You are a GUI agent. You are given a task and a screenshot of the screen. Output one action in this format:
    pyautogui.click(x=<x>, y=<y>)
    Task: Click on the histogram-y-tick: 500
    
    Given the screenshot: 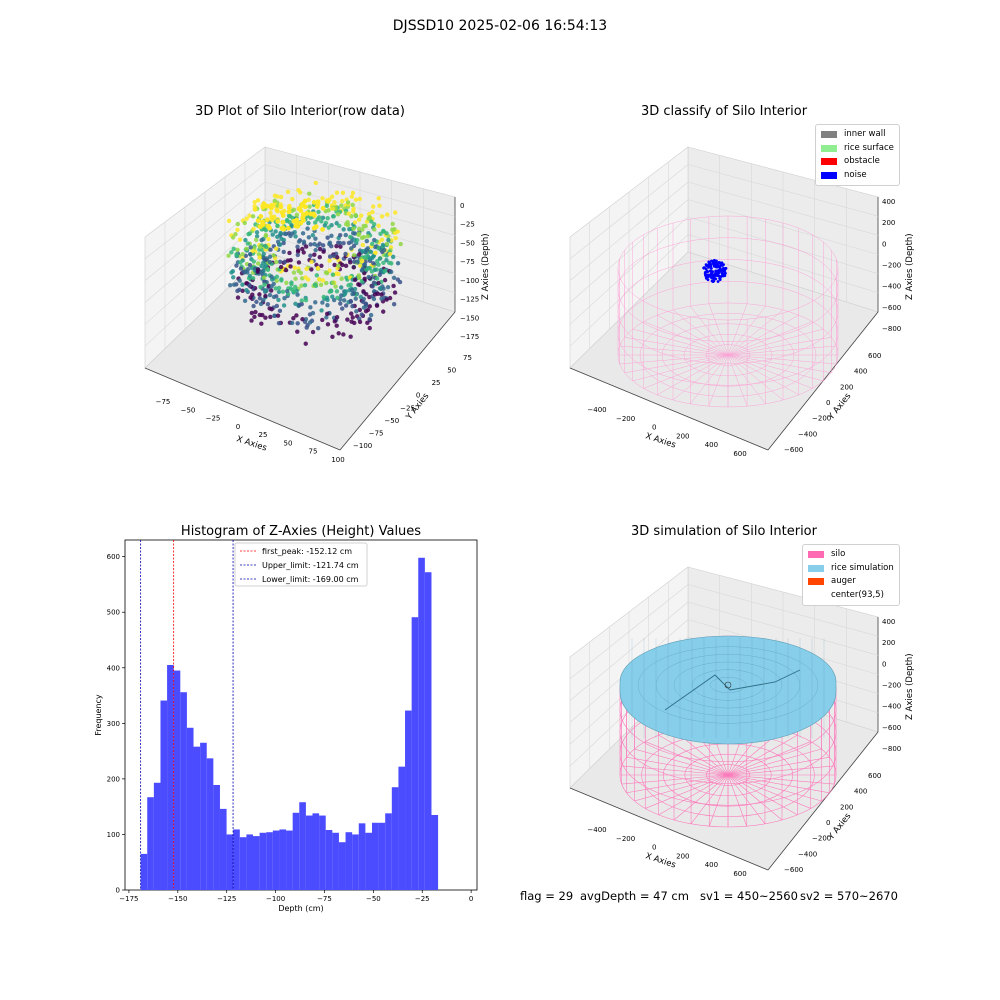 What is the action you would take?
    pyautogui.click(x=113, y=613)
    